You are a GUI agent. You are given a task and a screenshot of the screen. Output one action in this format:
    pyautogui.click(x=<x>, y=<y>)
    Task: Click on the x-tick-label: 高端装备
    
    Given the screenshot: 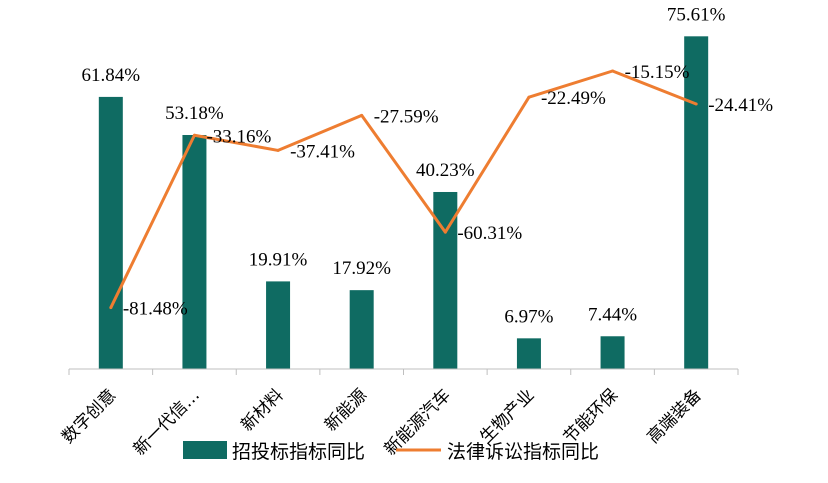 What is the action you would take?
    pyautogui.click(x=674, y=416)
    